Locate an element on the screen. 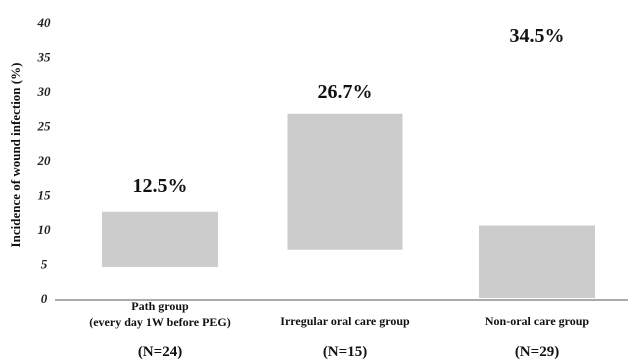  category-label: Irregular oral care group is located at coordinates (345, 321).